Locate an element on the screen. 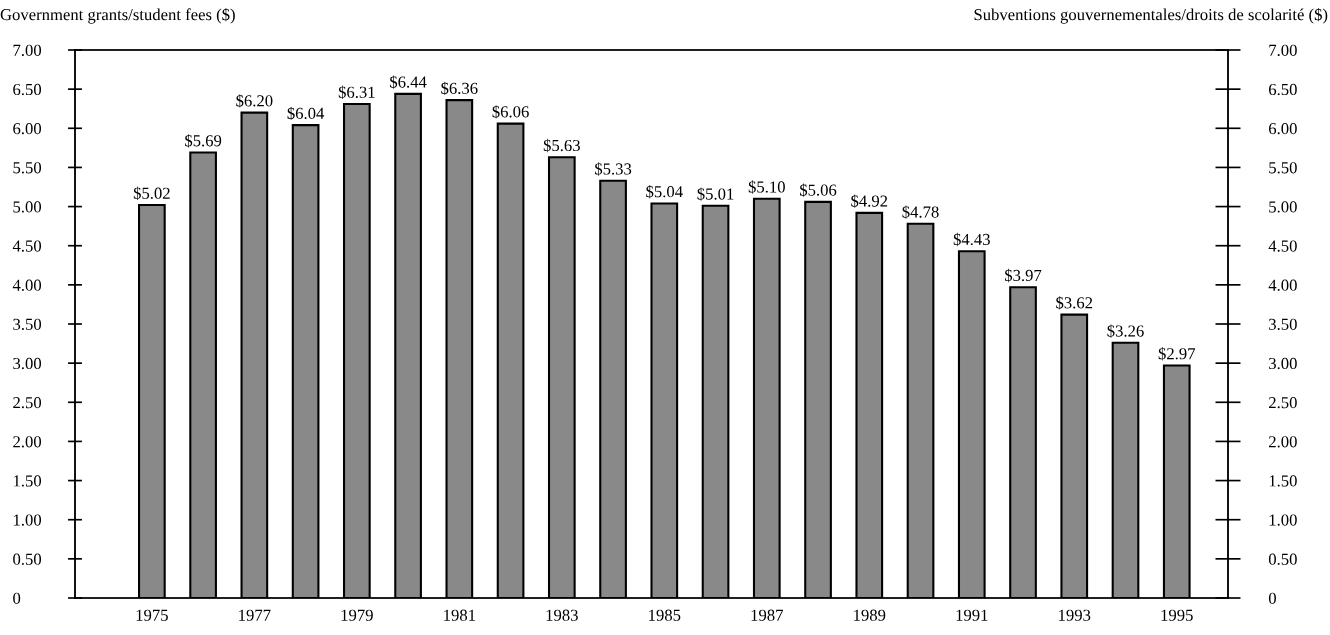 This screenshot has width=1330, height=635. data-label: $5.10 is located at coordinates (766, 187).